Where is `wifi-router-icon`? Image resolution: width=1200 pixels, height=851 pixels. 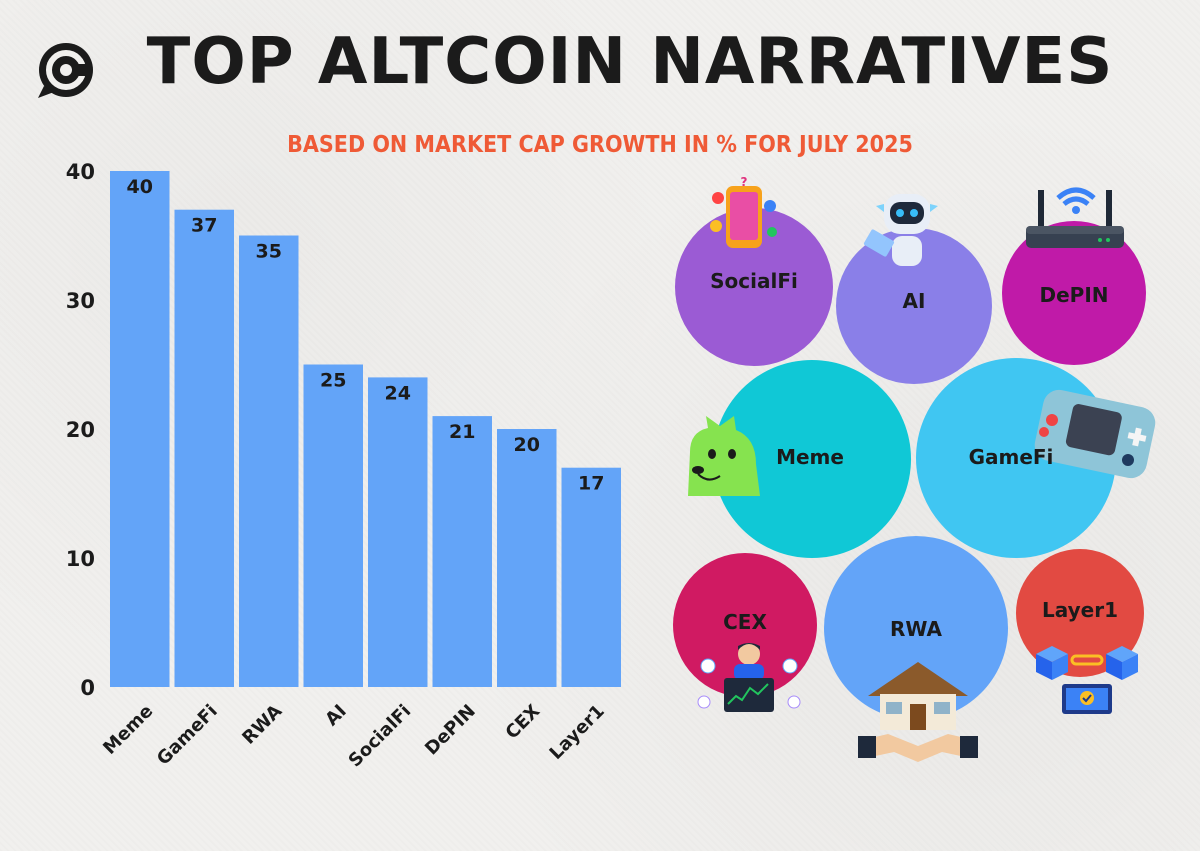 wifi-router-icon is located at coordinates (1075, 223).